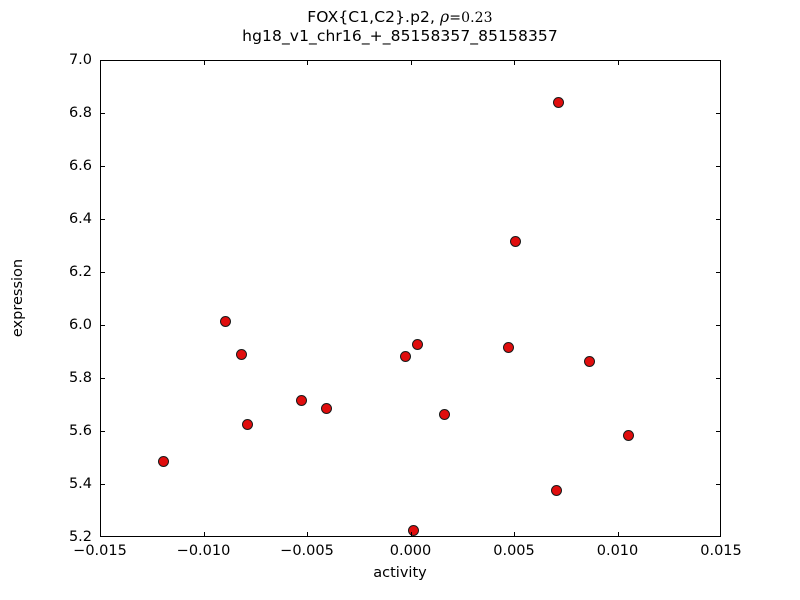 The width and height of the screenshot is (800, 600). Describe the element at coordinates (18, 298) in the screenshot. I see `y-axis-label: expression` at that location.